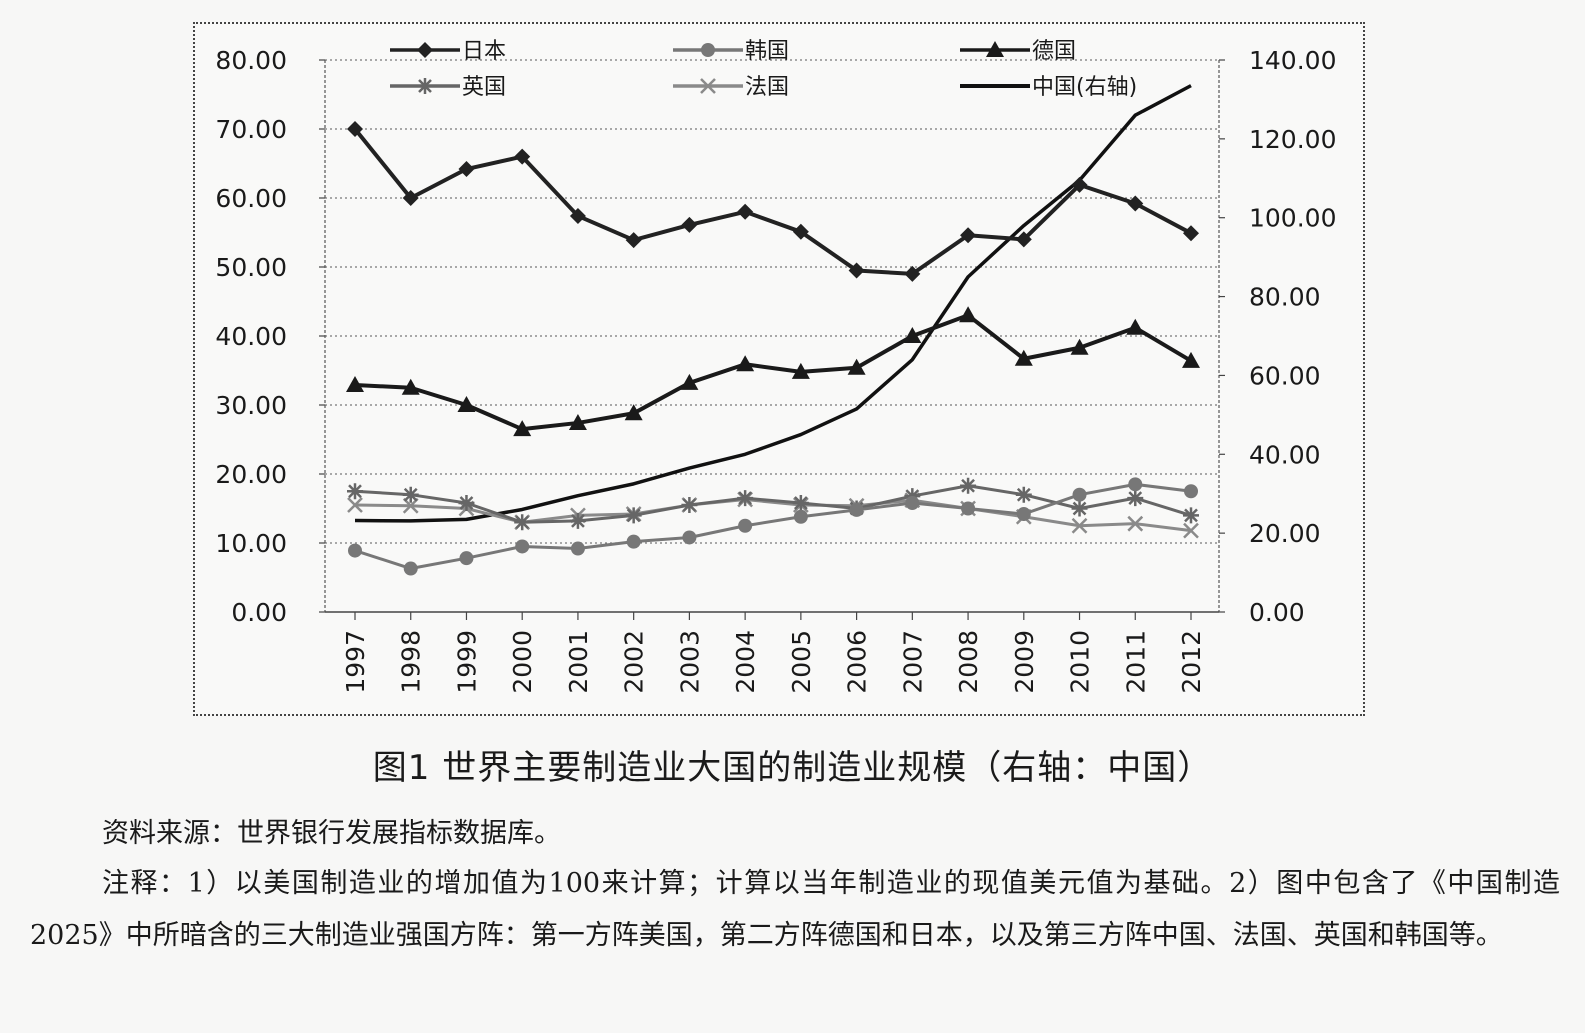 This screenshot has width=1585, height=1033. Describe the element at coordinates (745, 662) in the screenshot. I see `x-tick-label-7: 2004` at that location.